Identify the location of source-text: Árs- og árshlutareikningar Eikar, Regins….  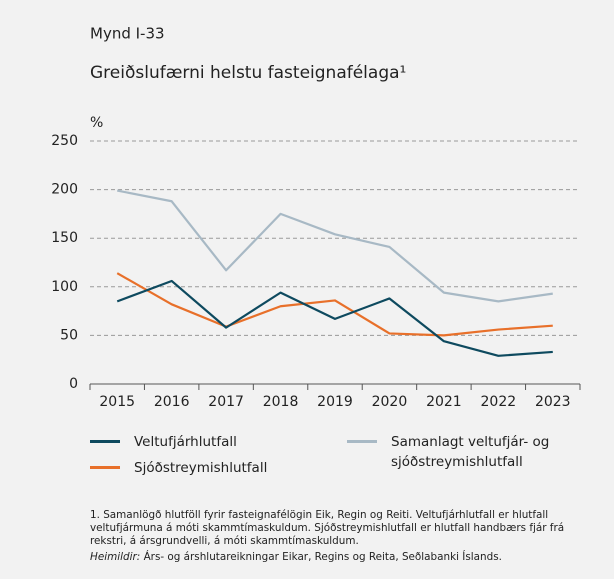
(322, 557).